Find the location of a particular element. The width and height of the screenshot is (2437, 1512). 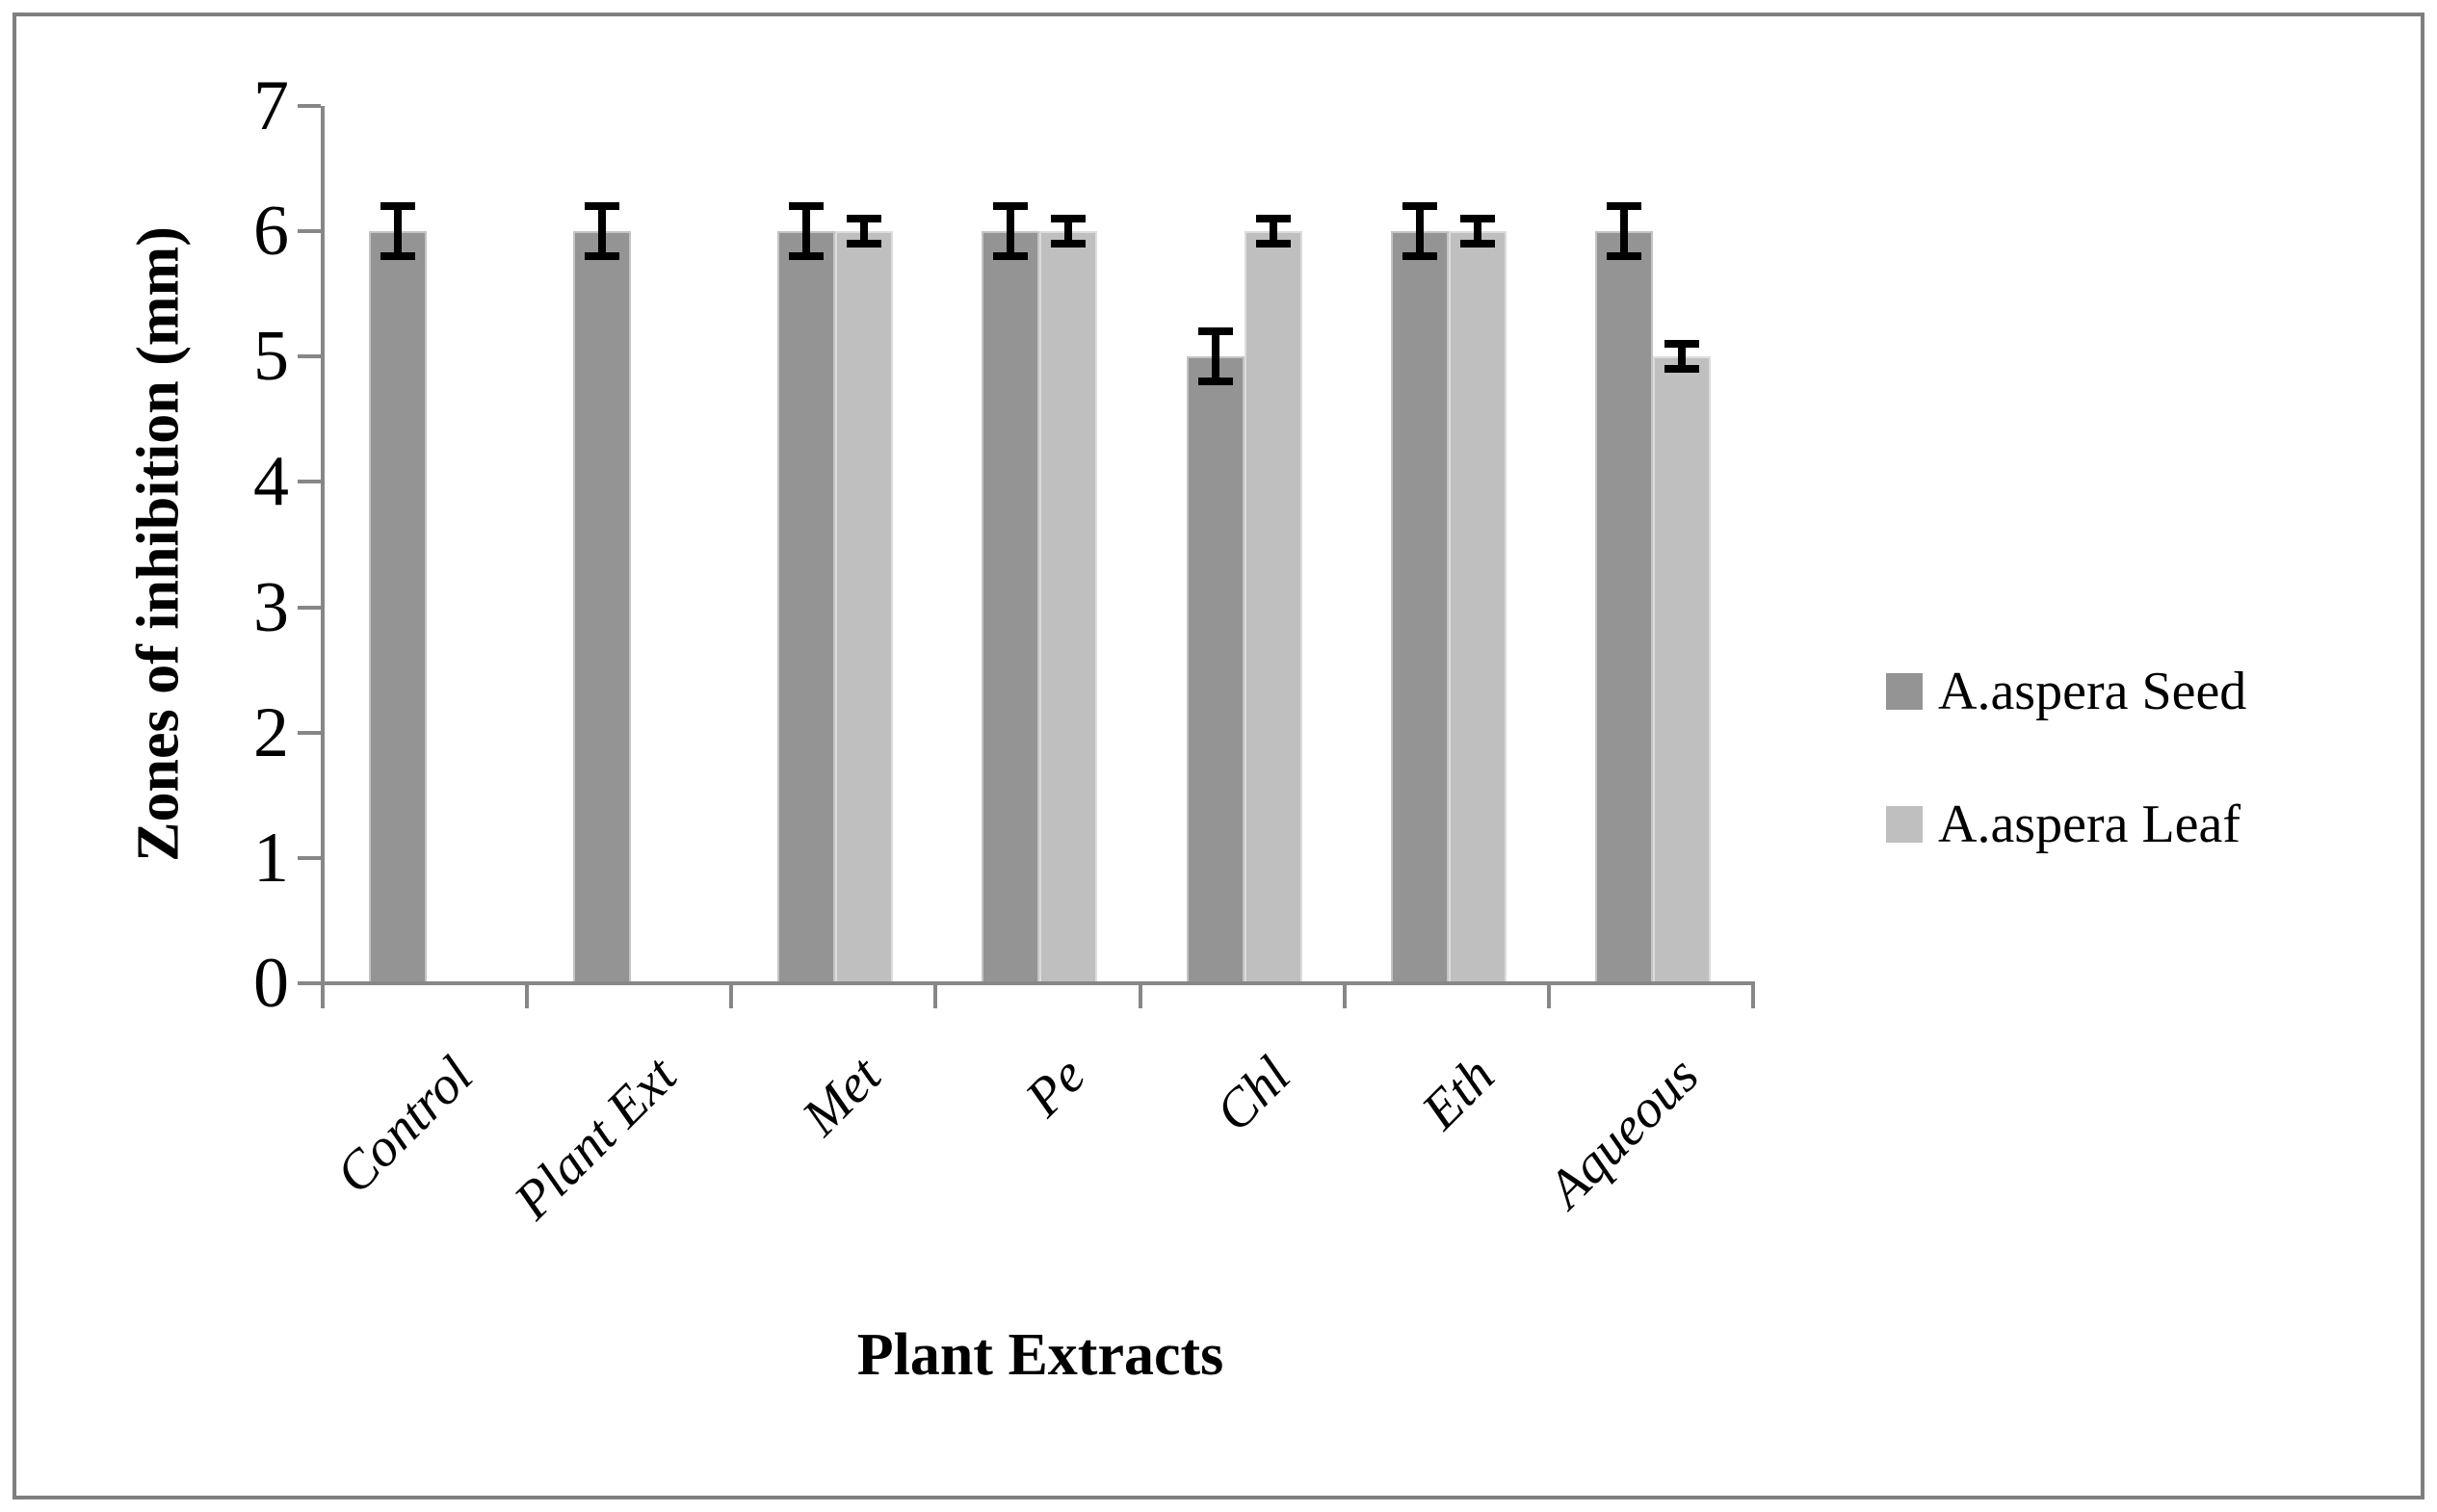

error-bar-a-aspera-seed-pe-bottom-cap is located at coordinates (1011, 256).